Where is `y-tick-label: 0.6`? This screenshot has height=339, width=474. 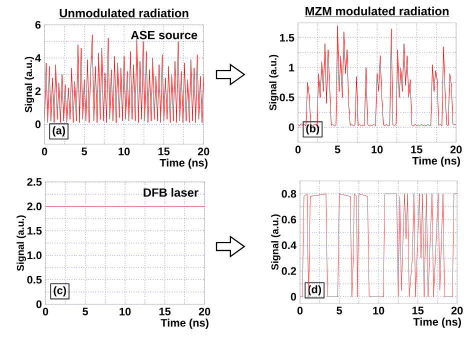 y-tick-label: 0.6 is located at coordinates (289, 220).